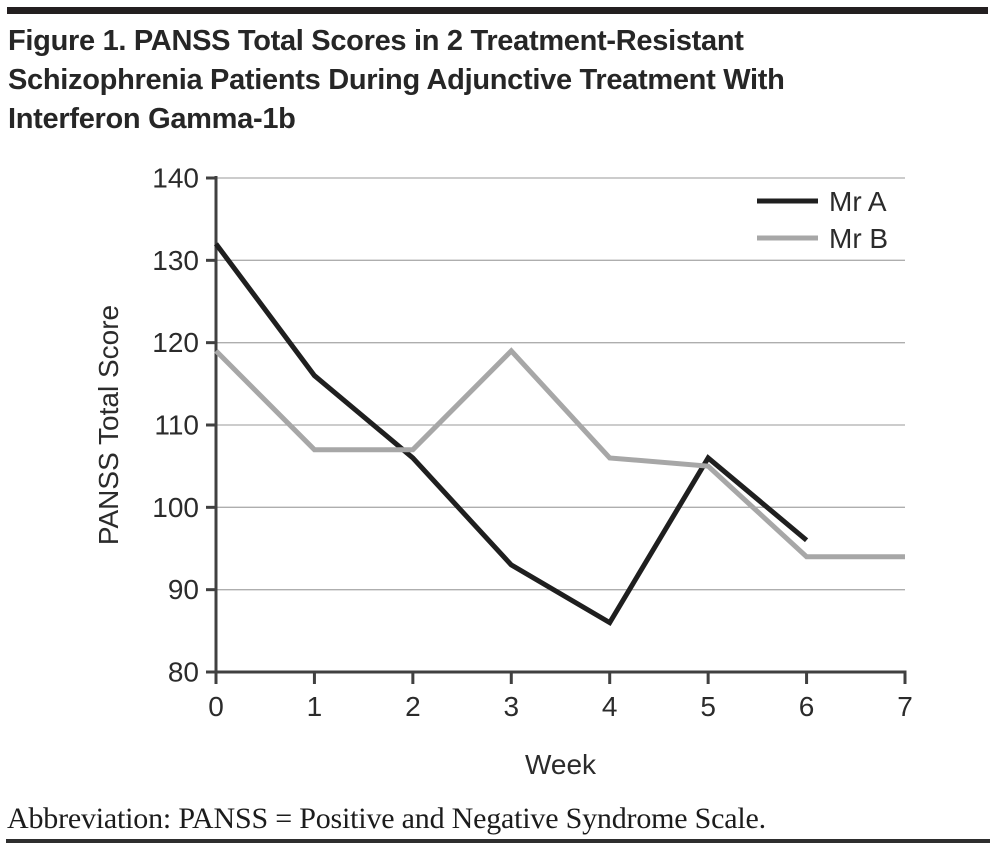 Image resolution: width=995 pixels, height=849 pixels. What do you see at coordinates (152, 119) in the screenshot?
I see `figure-title-line-3: Interferon Gamma-1b` at bounding box center [152, 119].